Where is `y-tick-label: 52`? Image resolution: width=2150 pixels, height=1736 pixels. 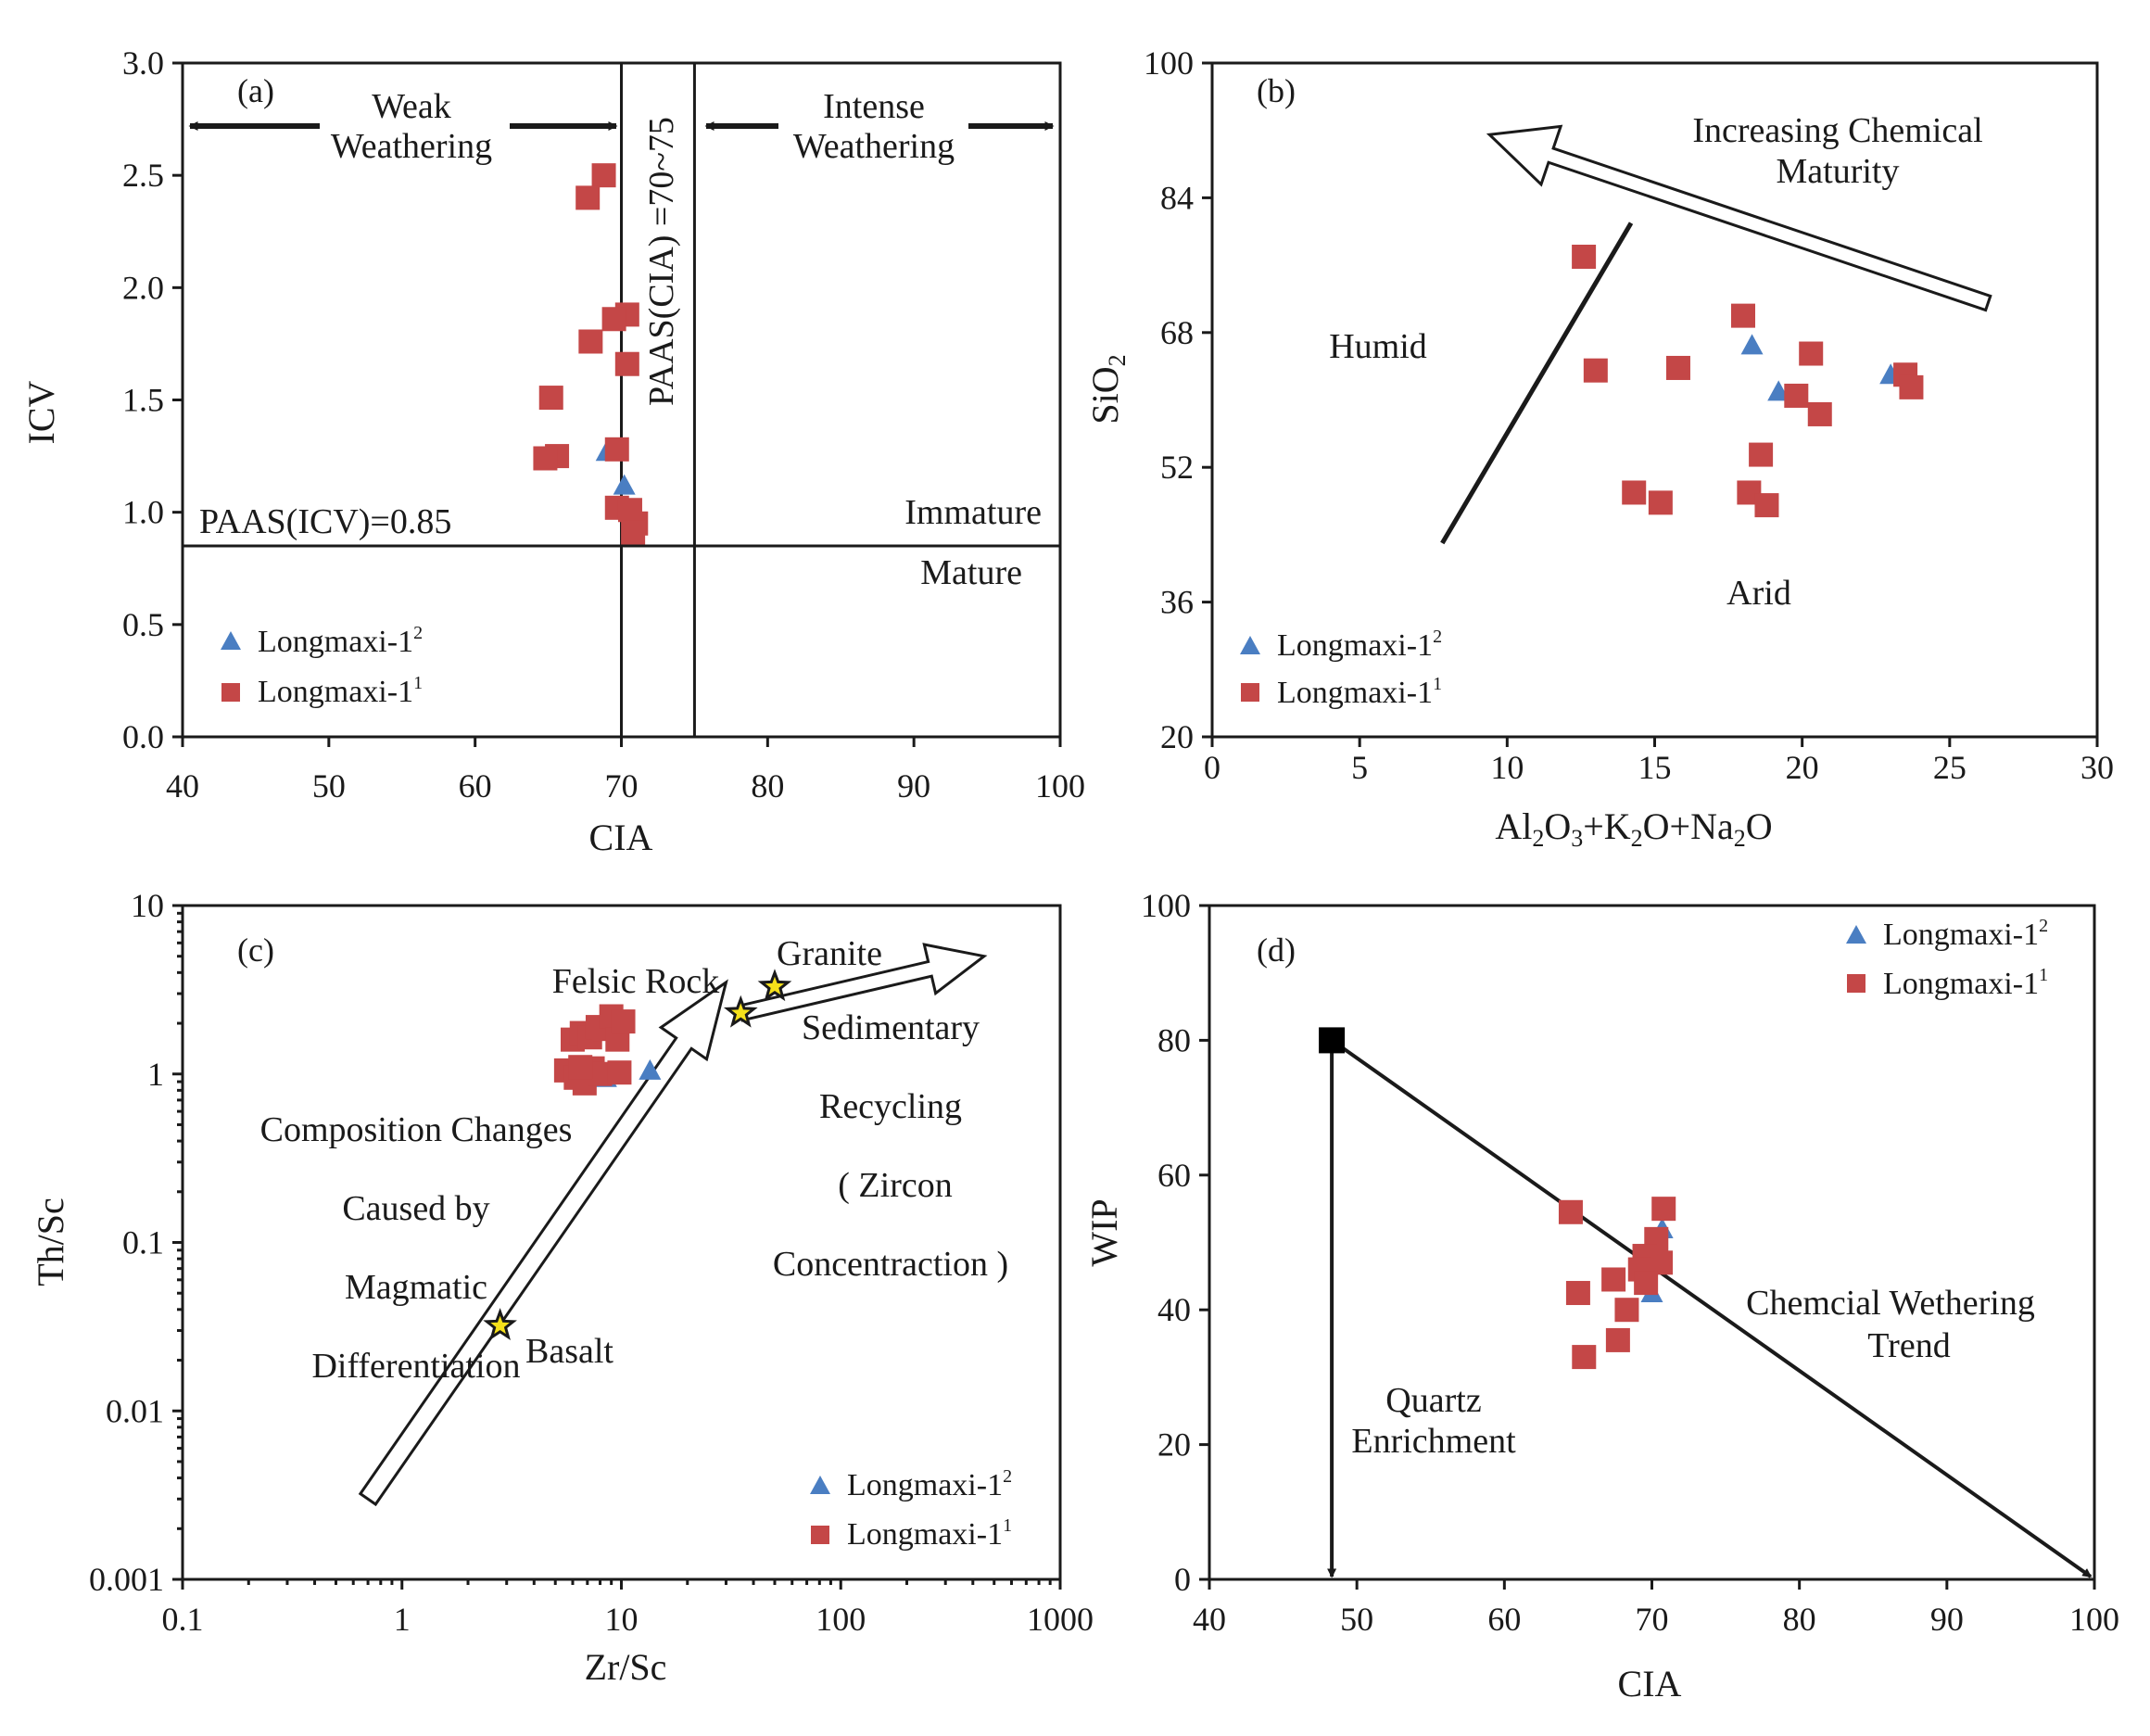 y-tick-label: 52 is located at coordinates (1177, 467).